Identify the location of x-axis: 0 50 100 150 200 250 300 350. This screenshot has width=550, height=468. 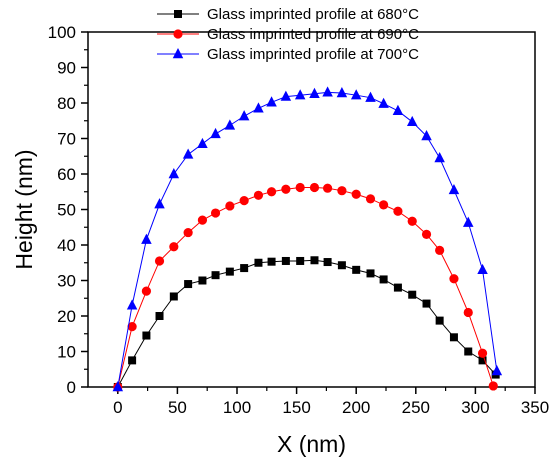
(331, 402).